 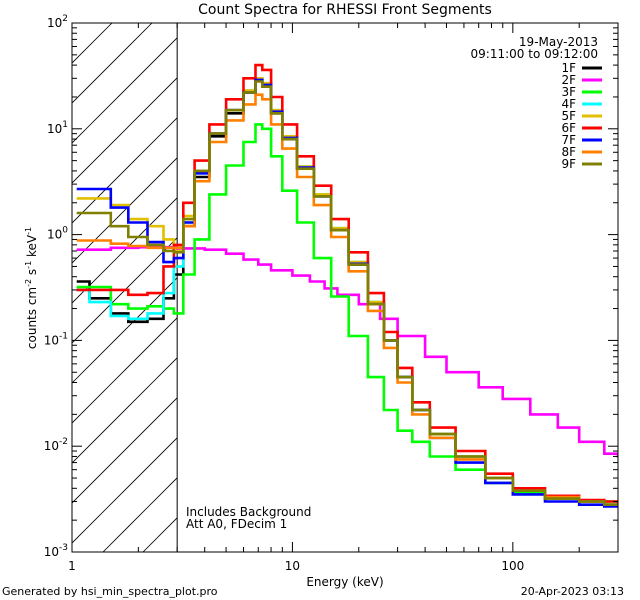 What do you see at coordinates (534, 54) in the screenshot?
I see `time-range-label: 09:11:00 to 09:12:00` at bounding box center [534, 54].